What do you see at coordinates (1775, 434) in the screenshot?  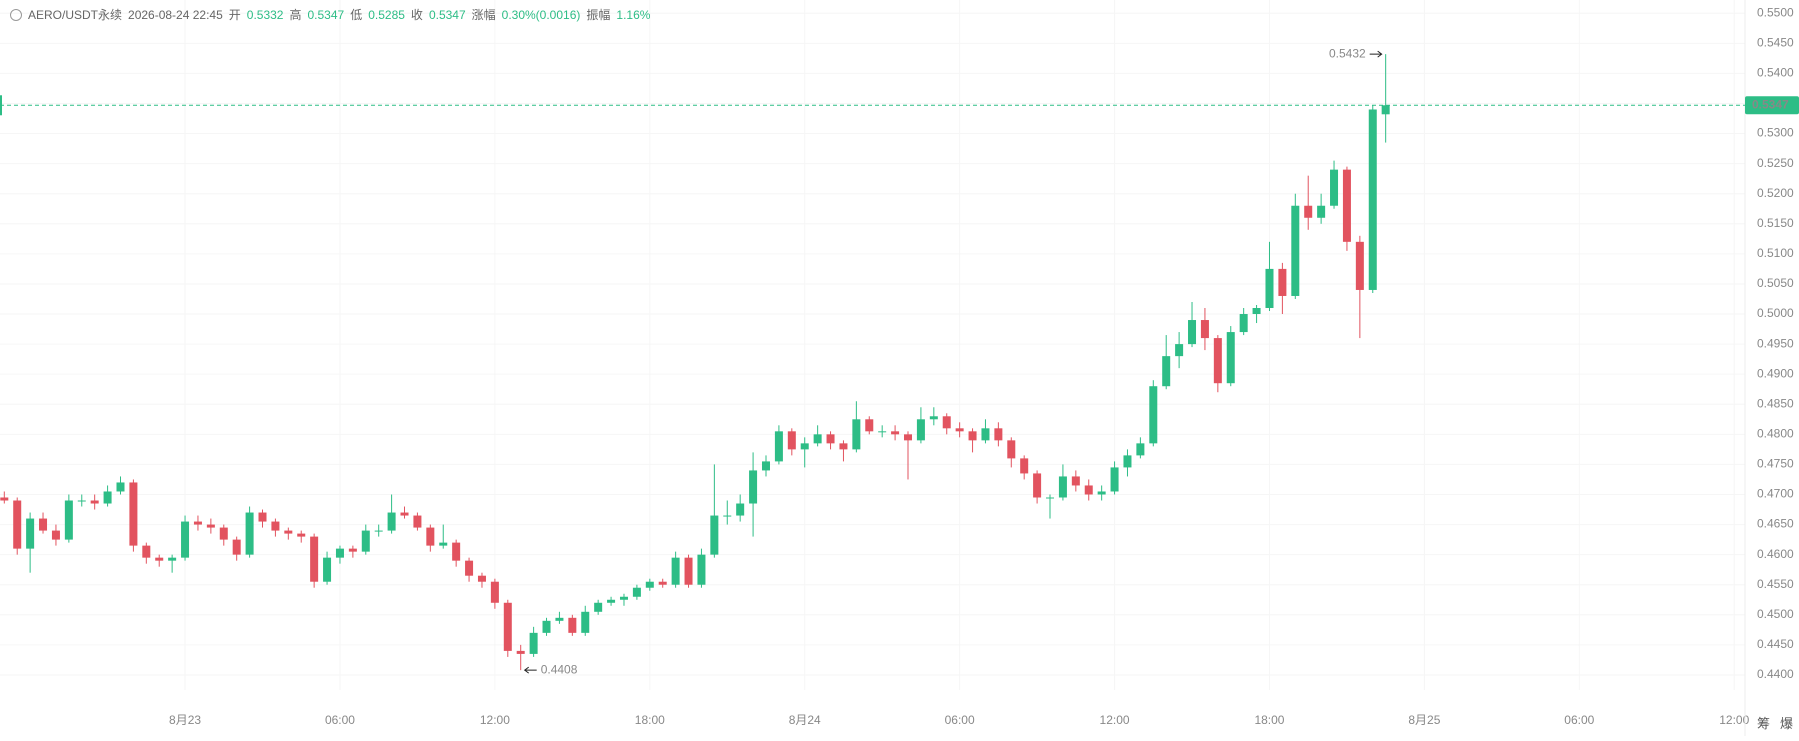 I see `y-tick-label: 0.4800` at bounding box center [1775, 434].